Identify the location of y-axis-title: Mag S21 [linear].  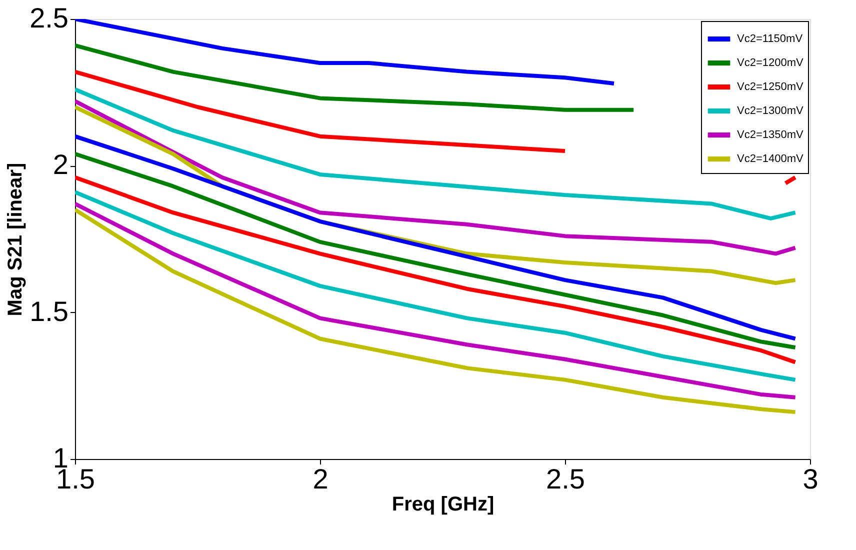
(15, 239).